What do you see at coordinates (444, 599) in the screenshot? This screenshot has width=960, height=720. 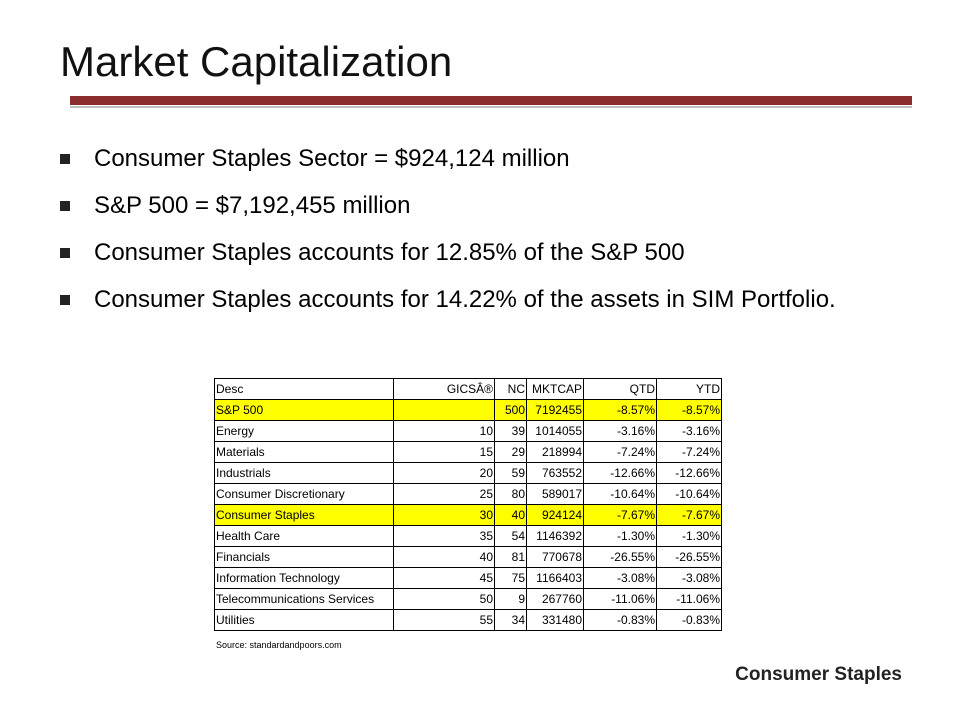 I see `table-cell: 50` at bounding box center [444, 599].